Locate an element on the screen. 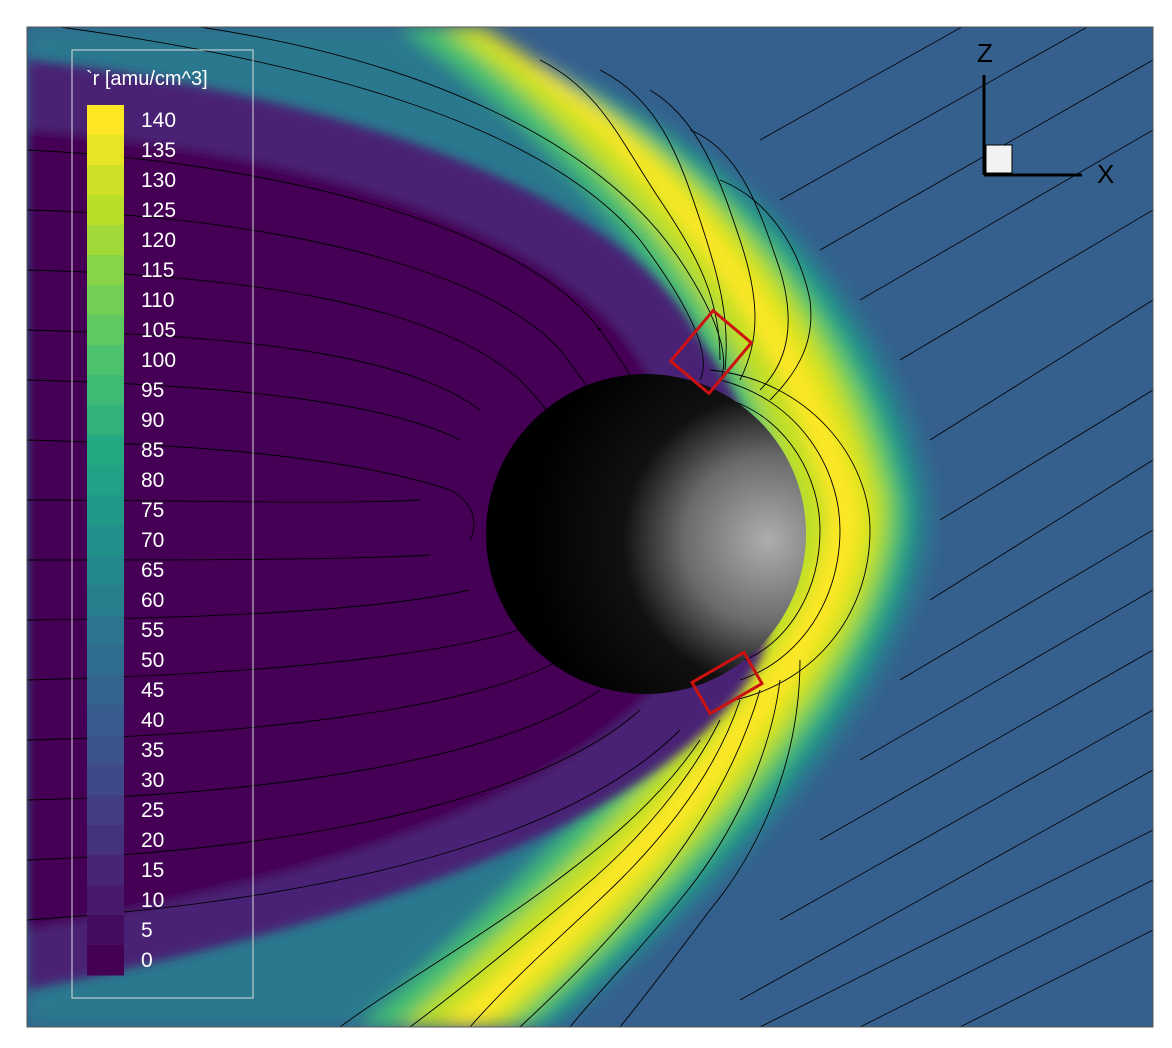 This screenshot has height=1048, width=1172. marker-south is located at coordinates (727, 683).